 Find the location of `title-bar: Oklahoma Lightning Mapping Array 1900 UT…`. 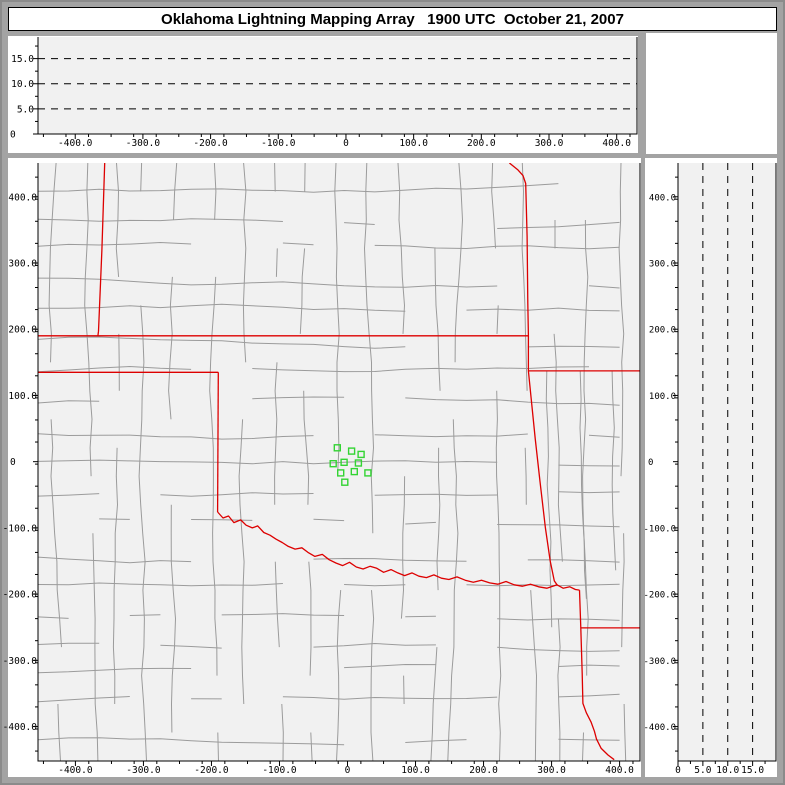

title-bar: Oklahoma Lightning Mapping Array 1900 UT… is located at coordinates (392, 19).